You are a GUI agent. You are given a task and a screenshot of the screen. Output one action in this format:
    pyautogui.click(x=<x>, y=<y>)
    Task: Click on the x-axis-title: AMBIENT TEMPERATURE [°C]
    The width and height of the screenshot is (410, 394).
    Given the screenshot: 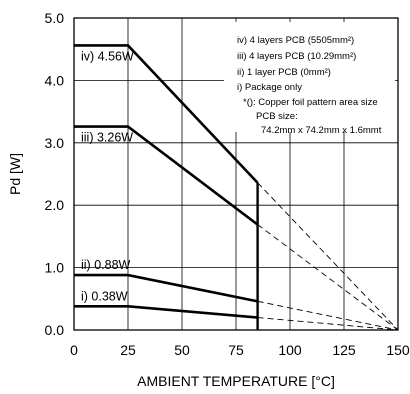 What is the action you would take?
    pyautogui.click(x=236, y=381)
    